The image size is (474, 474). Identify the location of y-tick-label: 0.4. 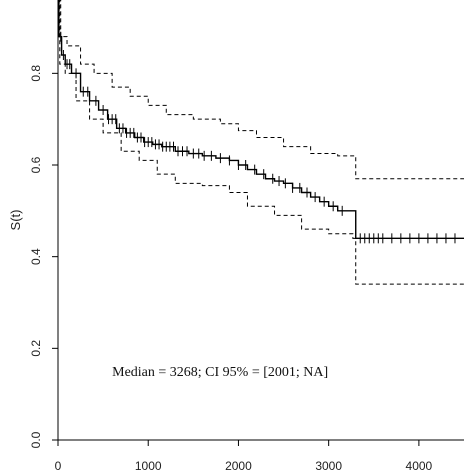
(36, 256).